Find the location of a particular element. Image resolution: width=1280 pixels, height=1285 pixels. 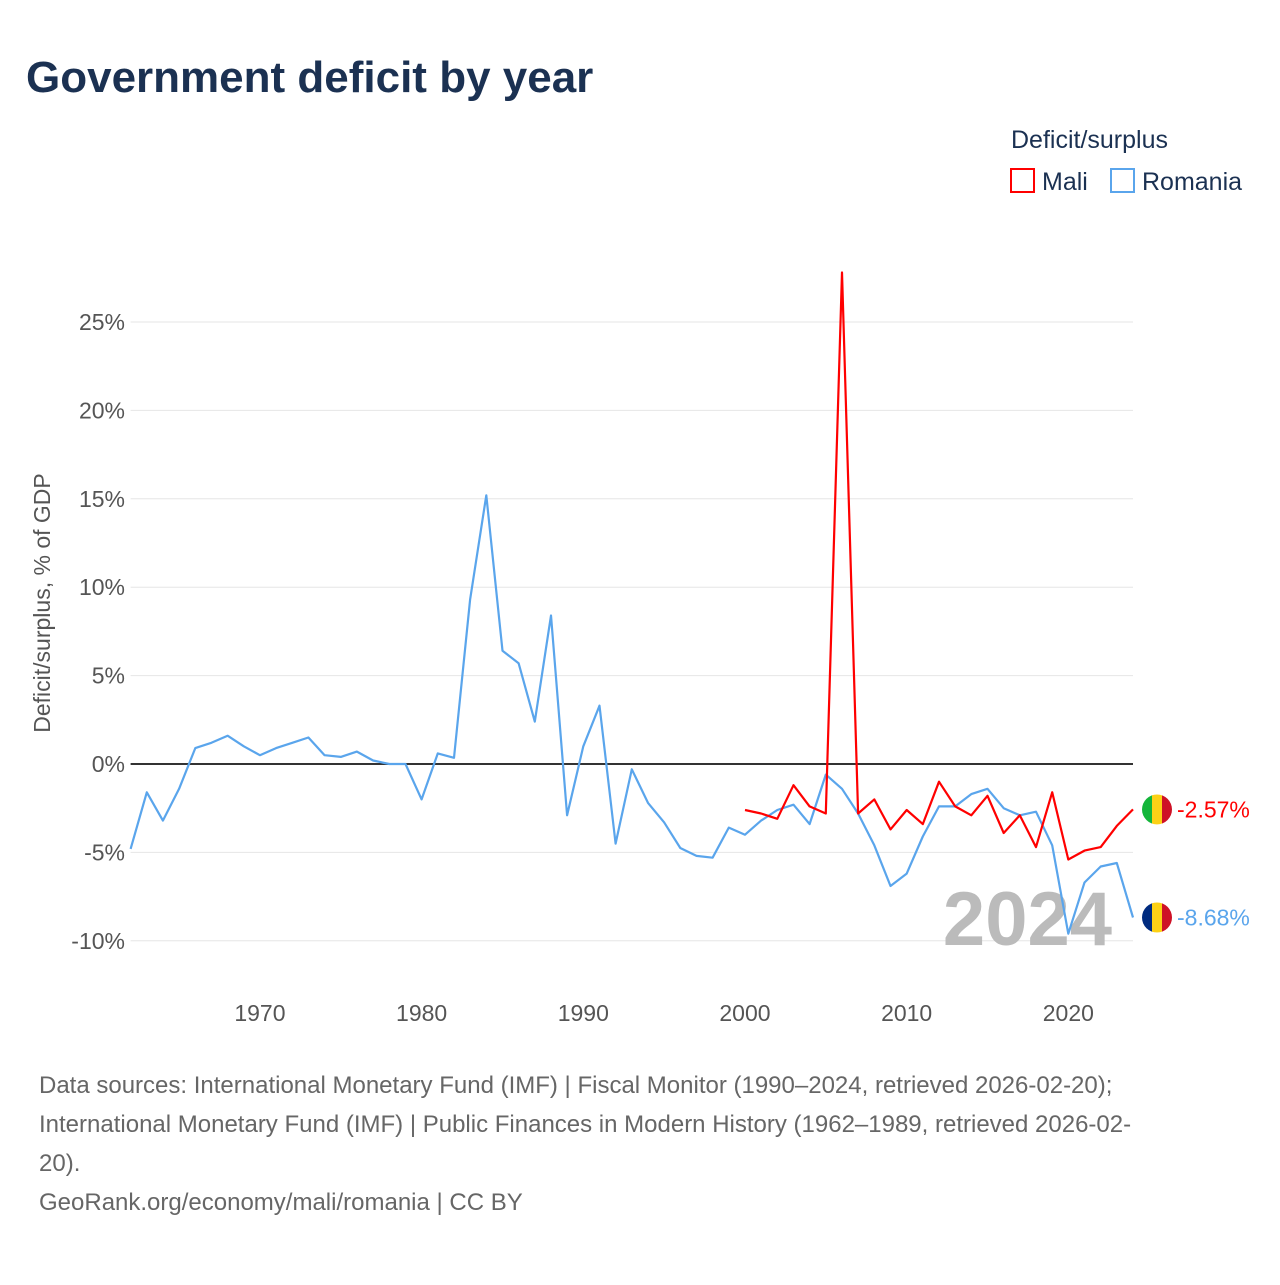

x-tick-label: 2020 is located at coordinates (1068, 1013).